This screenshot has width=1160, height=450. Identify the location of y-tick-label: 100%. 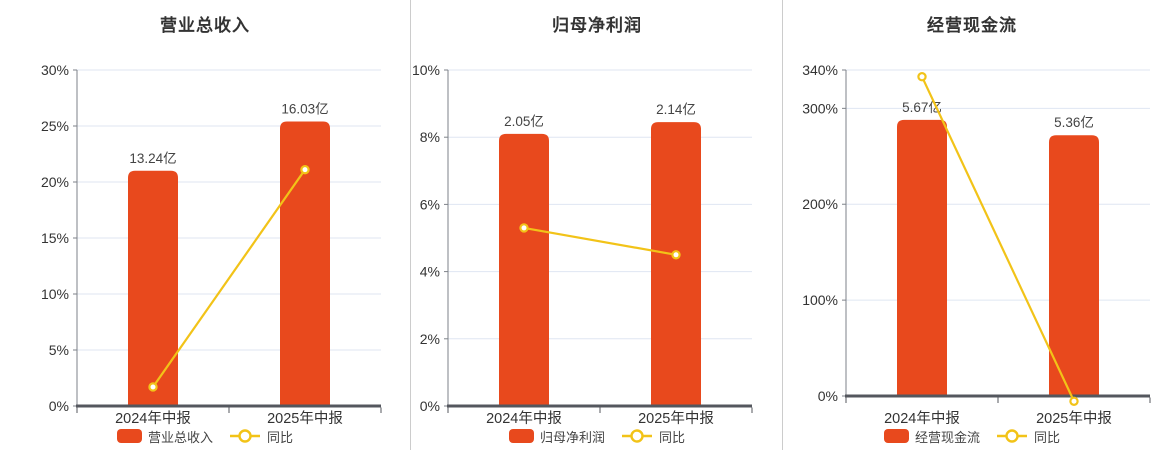
(820, 300).